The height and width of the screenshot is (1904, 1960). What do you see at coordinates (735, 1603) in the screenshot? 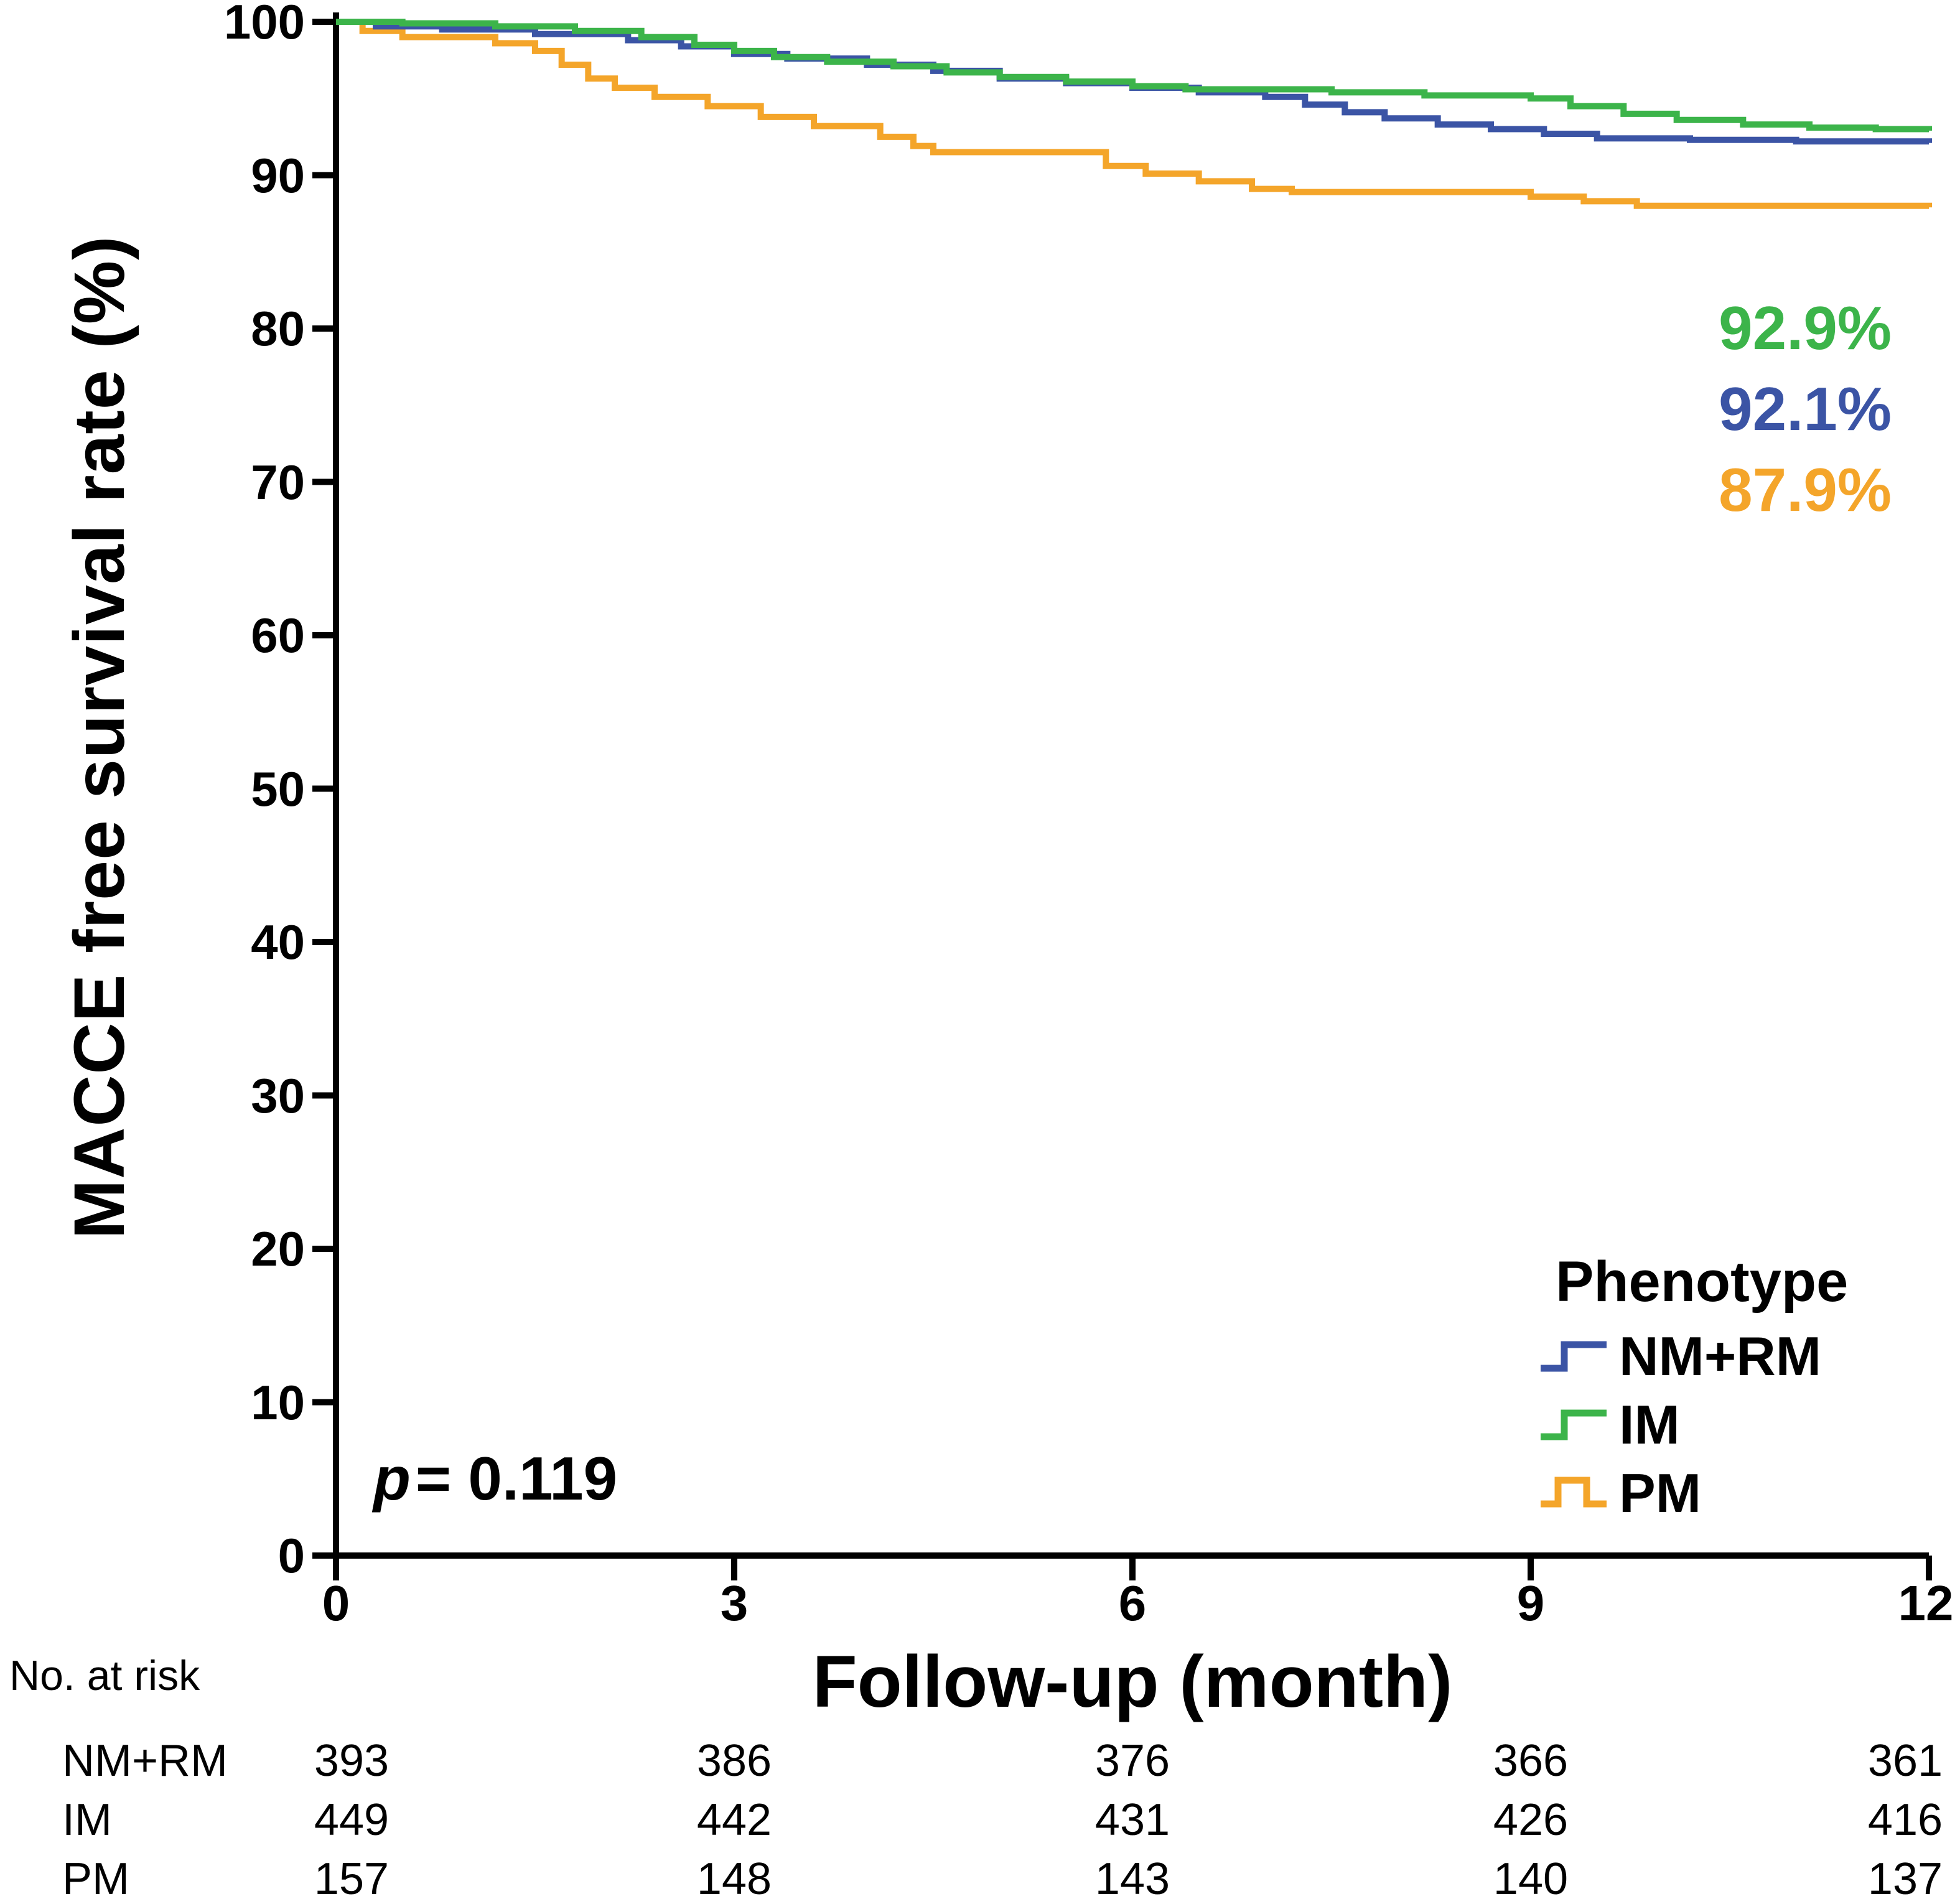
I see `x-tick-label: 3` at bounding box center [735, 1603].